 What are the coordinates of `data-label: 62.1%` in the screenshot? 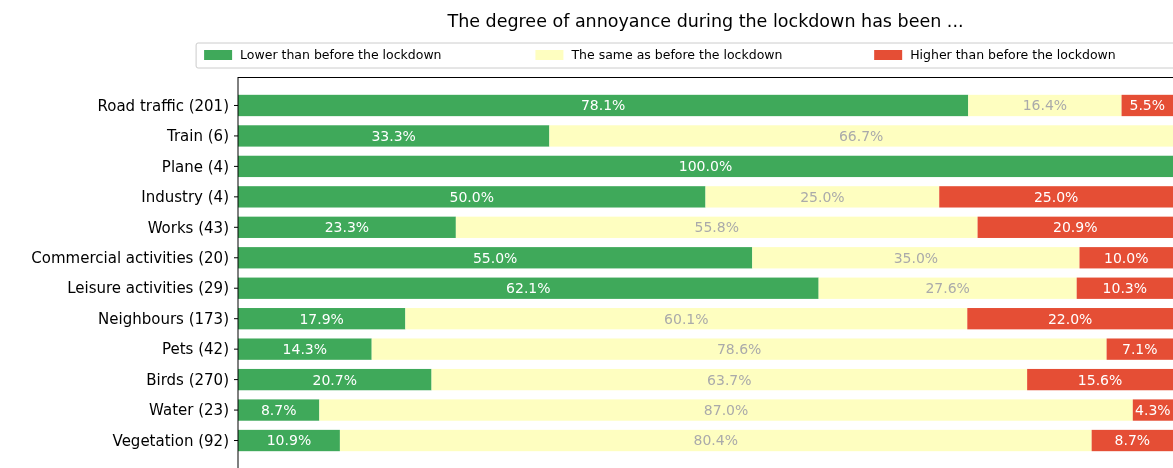 It's located at (528, 288).